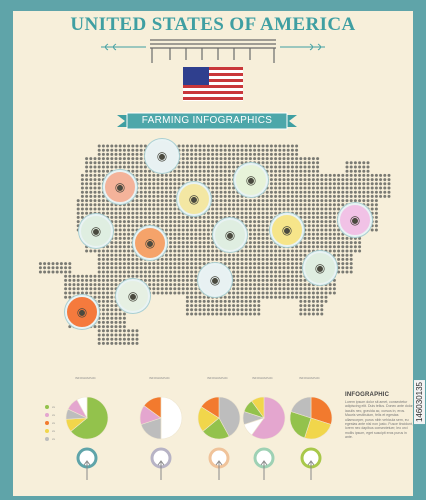  I want to click on us-flag, so click(213, 84).